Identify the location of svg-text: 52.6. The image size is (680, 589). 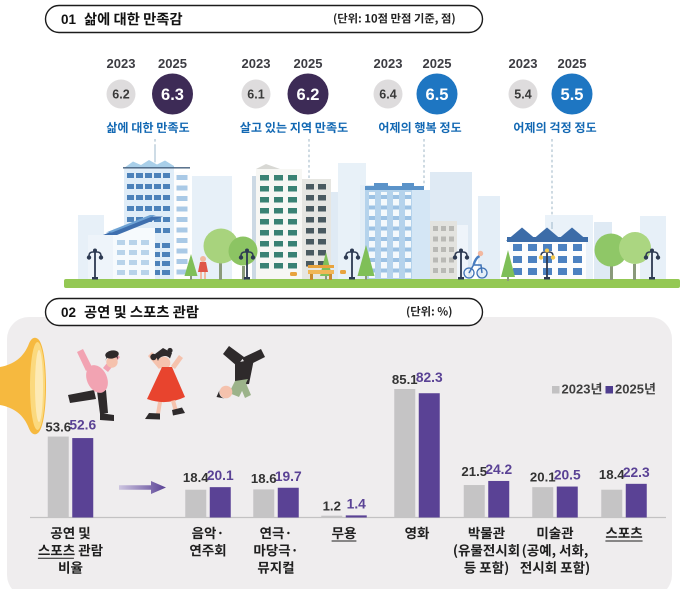
(82, 425).